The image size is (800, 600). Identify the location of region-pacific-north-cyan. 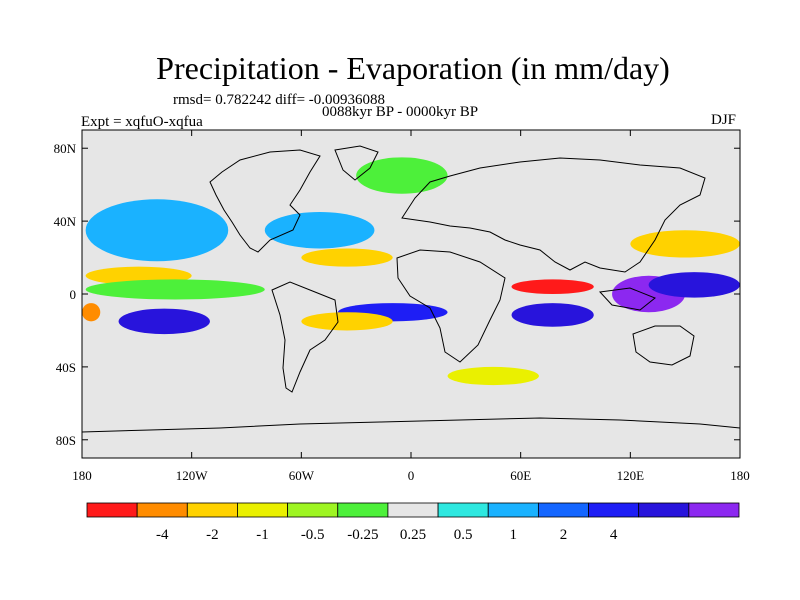
(157, 230).